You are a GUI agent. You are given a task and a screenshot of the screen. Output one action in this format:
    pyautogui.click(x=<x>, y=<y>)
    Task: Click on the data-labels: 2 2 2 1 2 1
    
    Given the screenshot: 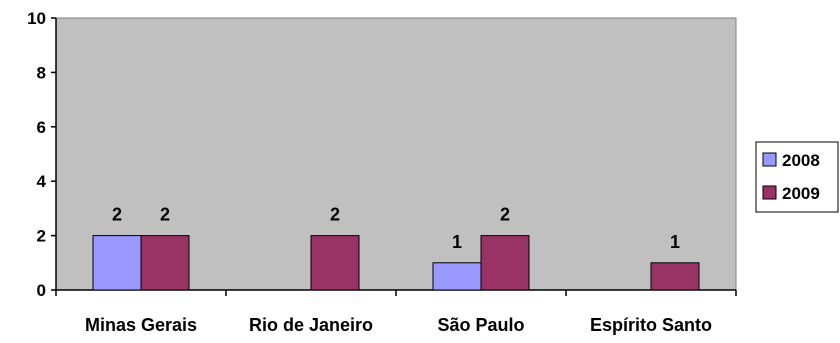 What is the action you would take?
    pyautogui.click(x=396, y=228)
    